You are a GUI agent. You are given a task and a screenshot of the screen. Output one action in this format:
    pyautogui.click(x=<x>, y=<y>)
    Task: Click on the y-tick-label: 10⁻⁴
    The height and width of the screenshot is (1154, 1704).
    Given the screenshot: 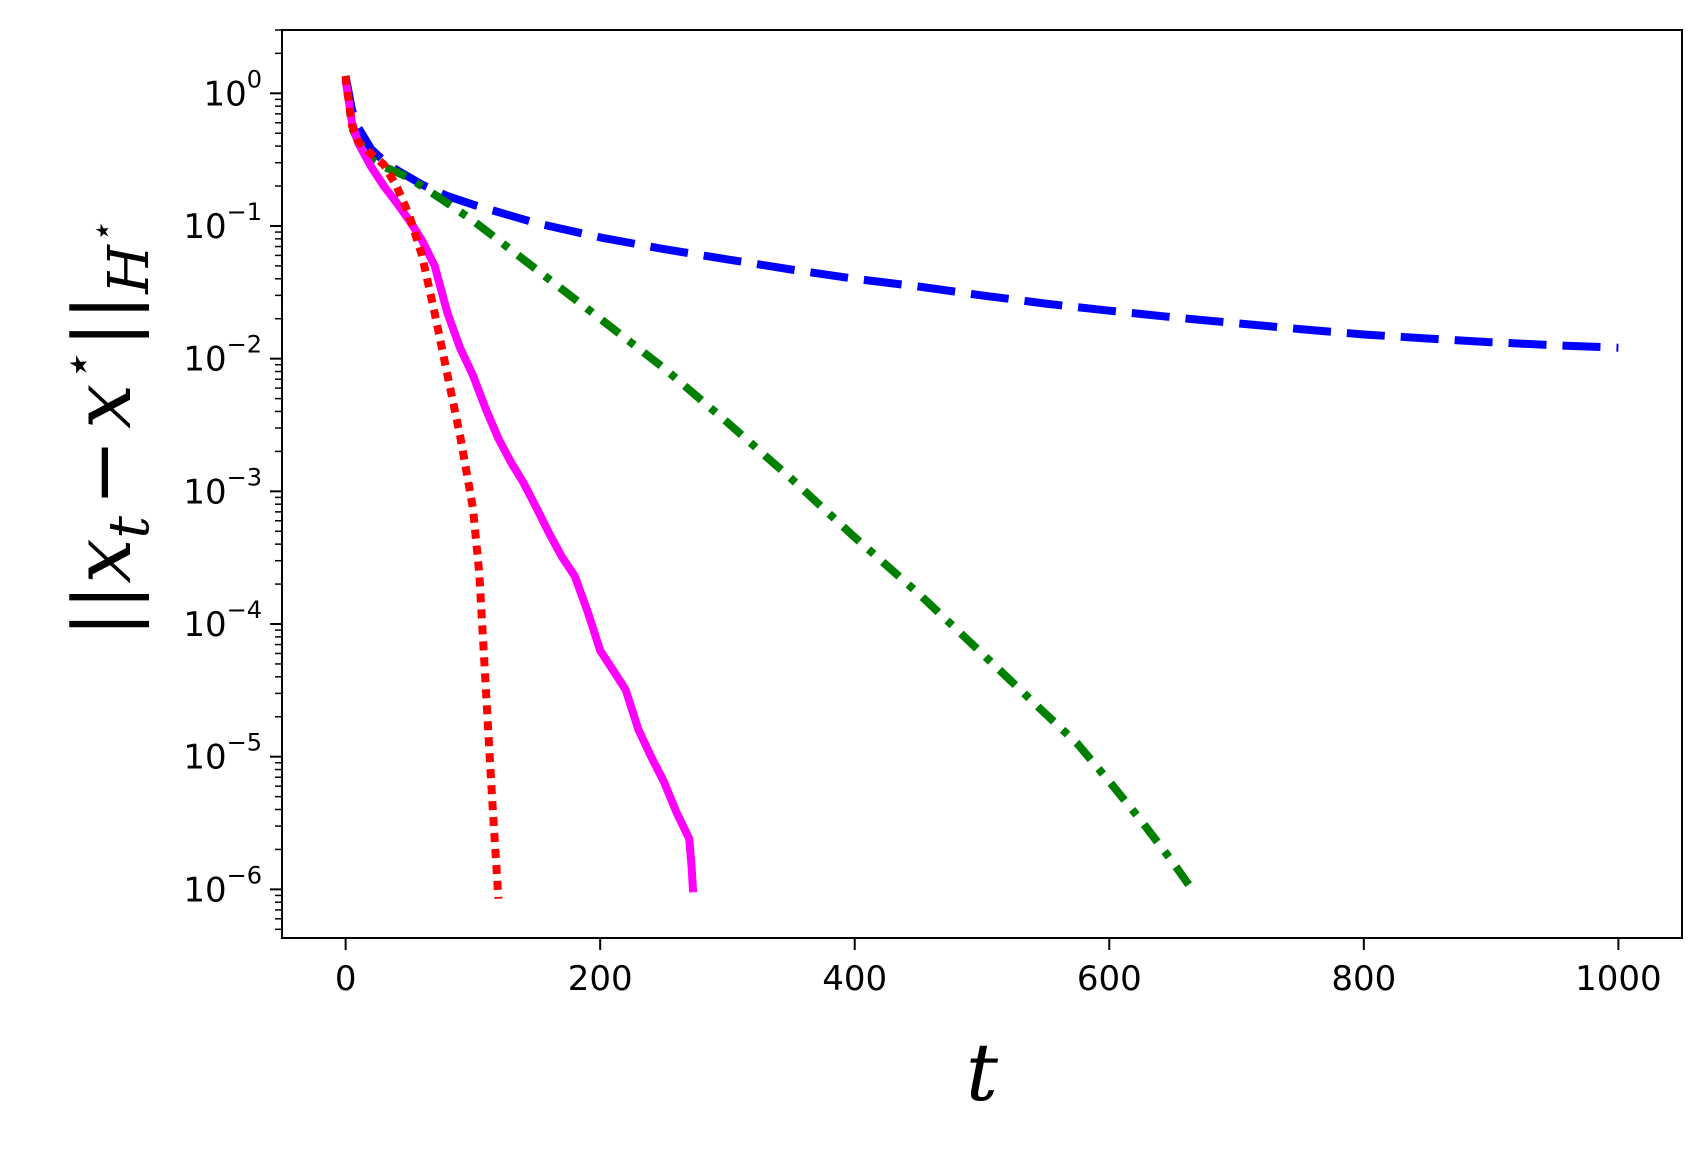 What is the action you would take?
    pyautogui.click(x=222, y=620)
    